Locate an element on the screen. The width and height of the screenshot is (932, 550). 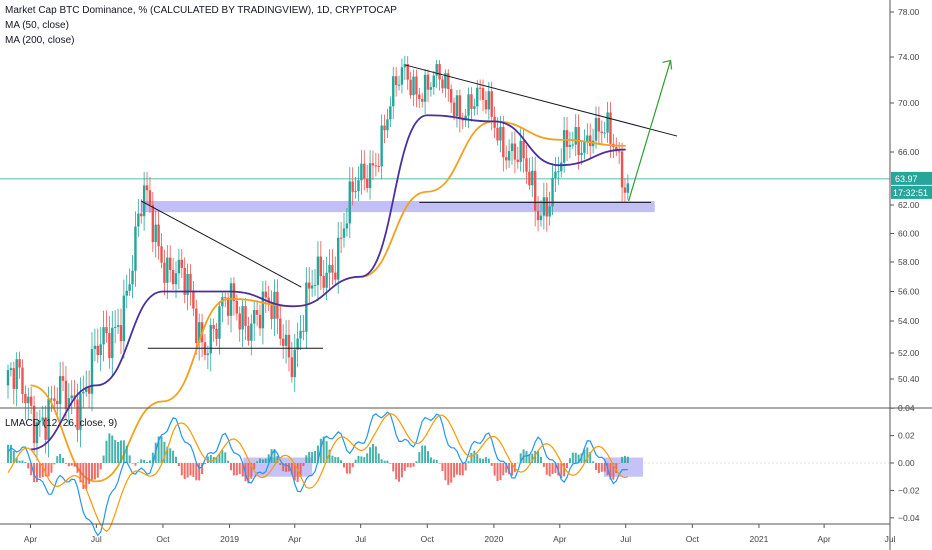
legend-macd: LMACD (12, 26, close, 9) is located at coordinates (61, 423).